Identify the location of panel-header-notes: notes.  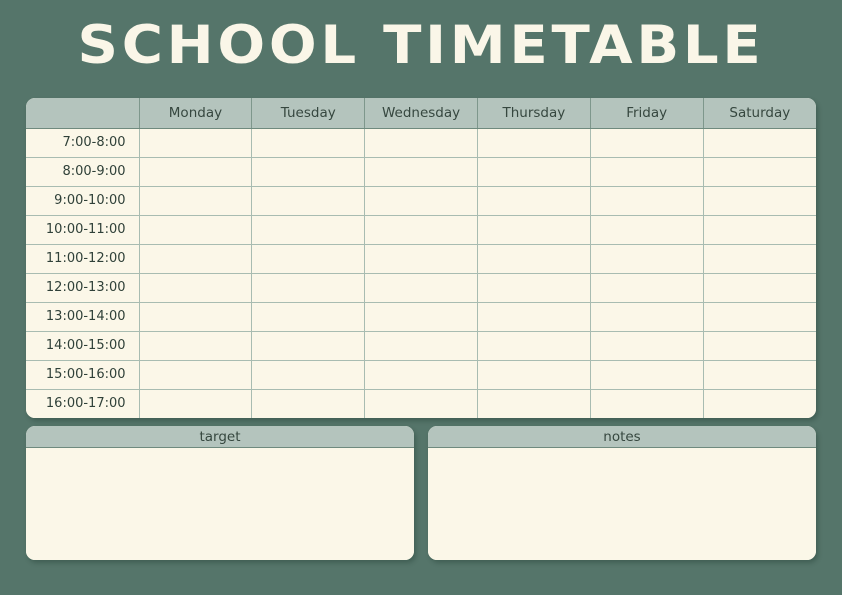
(622, 437).